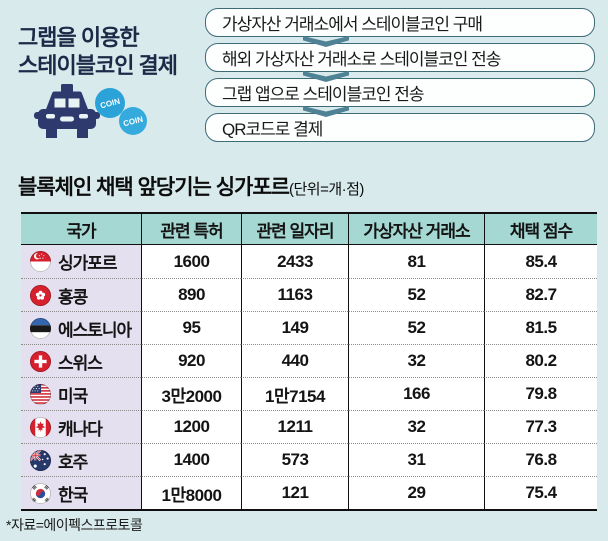 This screenshot has width=608, height=541. What do you see at coordinates (73, 297) in the screenshot?
I see `country-name: 홍콩` at bounding box center [73, 297].